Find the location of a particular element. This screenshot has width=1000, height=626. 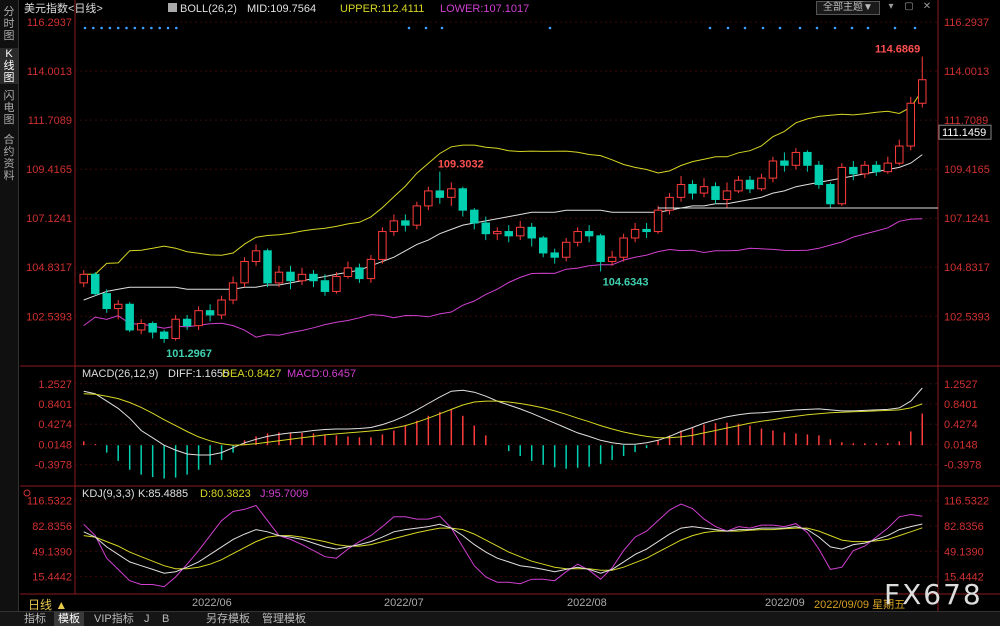

kdj-tick-label-right: 116.5322 is located at coordinates (966, 502).